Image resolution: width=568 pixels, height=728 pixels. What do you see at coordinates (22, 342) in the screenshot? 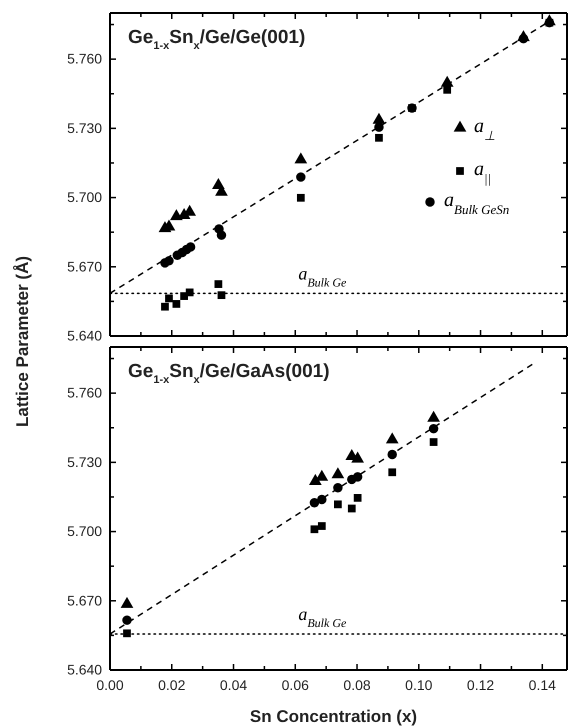
I see `y-axis-title: Lattice Parameter (Å)` at bounding box center [22, 342].